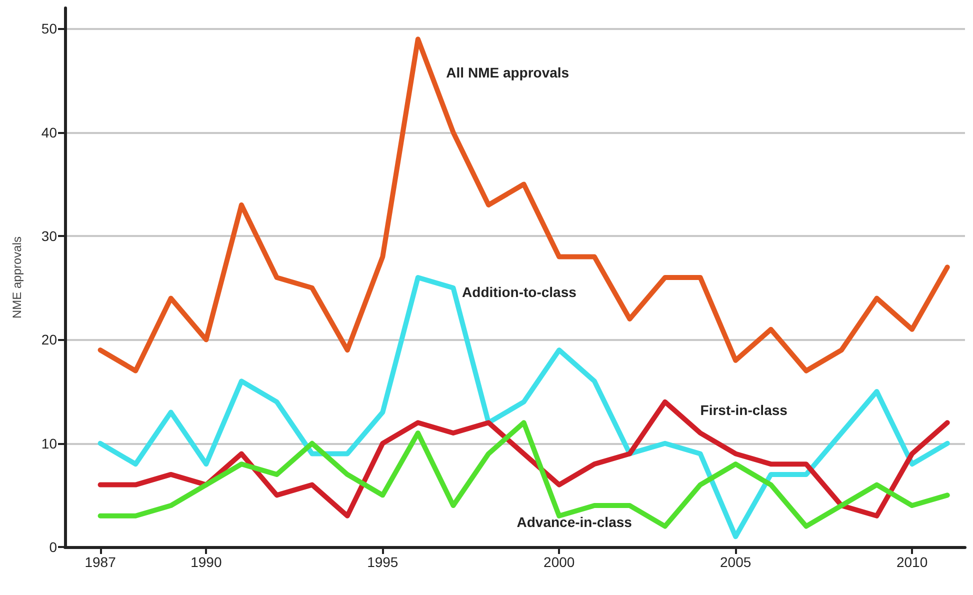 The height and width of the screenshot is (595, 973). I want to click on series-label: Addition-to-class, so click(519, 292).